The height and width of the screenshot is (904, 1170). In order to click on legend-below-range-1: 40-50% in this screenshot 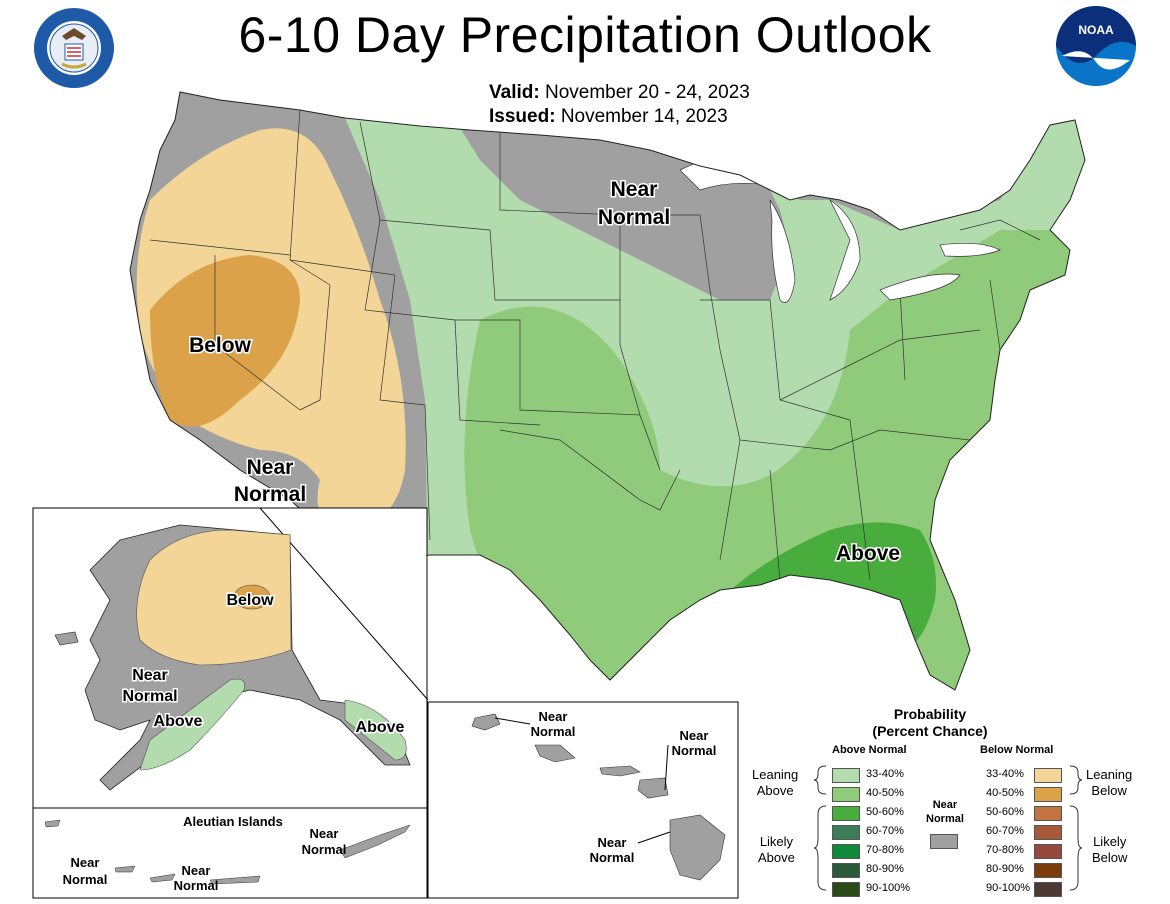, I will do `click(1005, 793)`.